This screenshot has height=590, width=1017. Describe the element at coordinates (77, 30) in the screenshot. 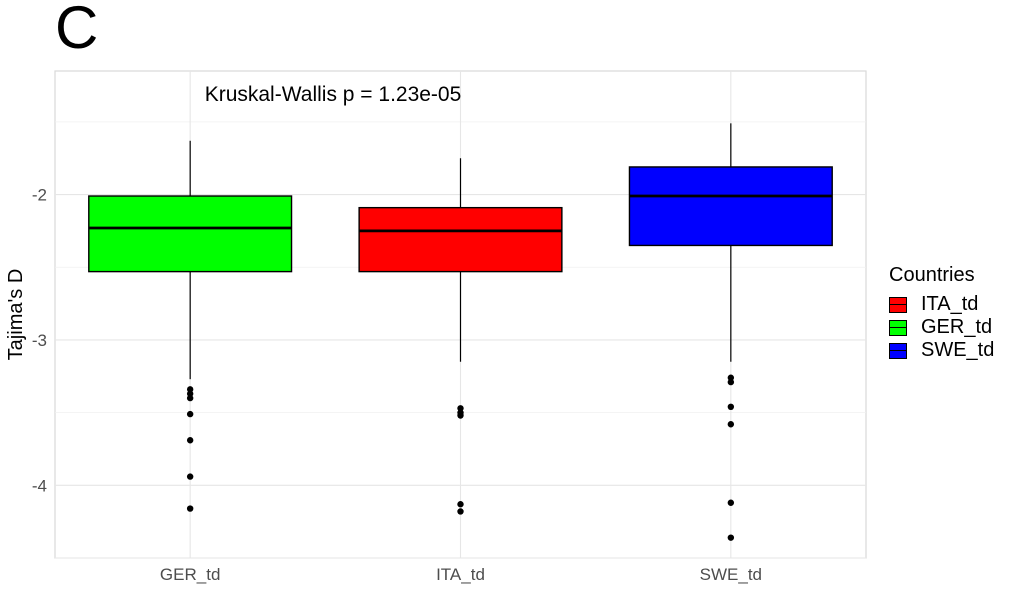

I see `panel-label: C` at that location.